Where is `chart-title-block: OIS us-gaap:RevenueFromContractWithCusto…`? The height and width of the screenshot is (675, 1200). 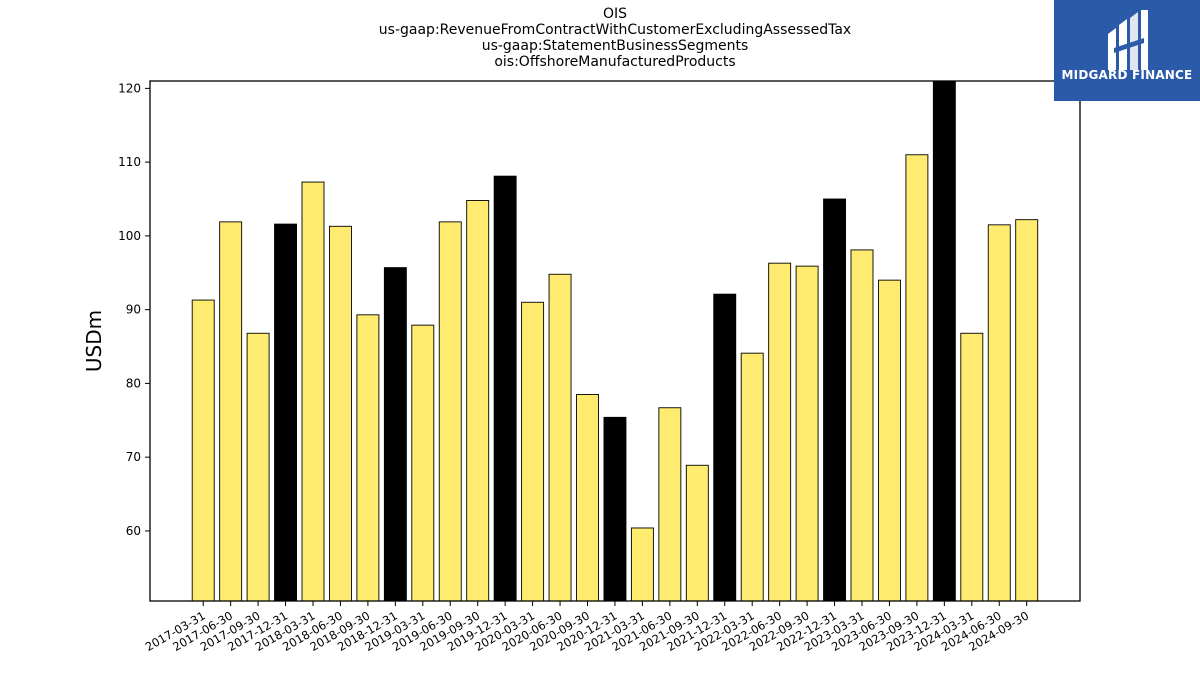 chart-title-block: OIS us-gaap:RevenueFromContractWithCusto… is located at coordinates (600, 38).